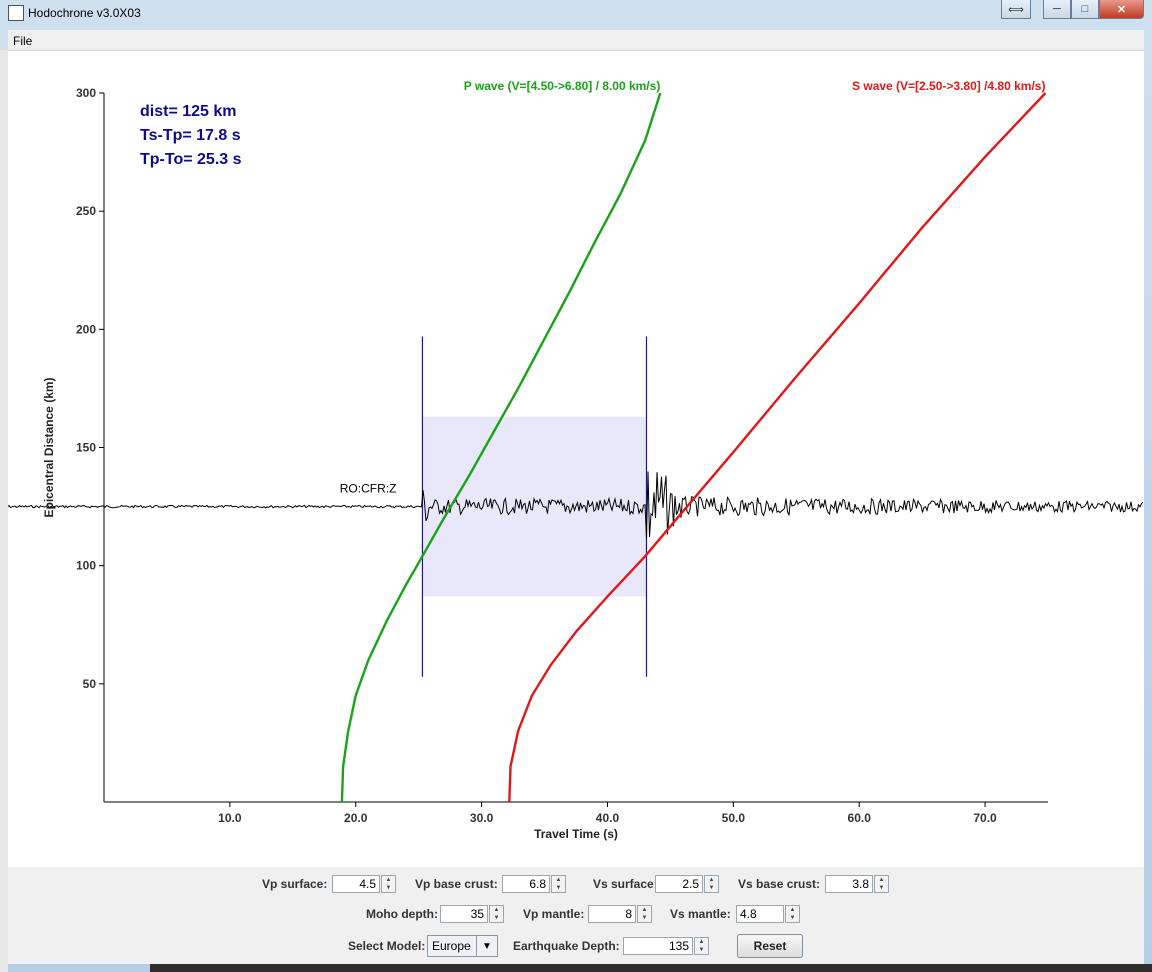  What do you see at coordinates (526, 884) in the screenshot?
I see `vp-base-crust-input` at bounding box center [526, 884].